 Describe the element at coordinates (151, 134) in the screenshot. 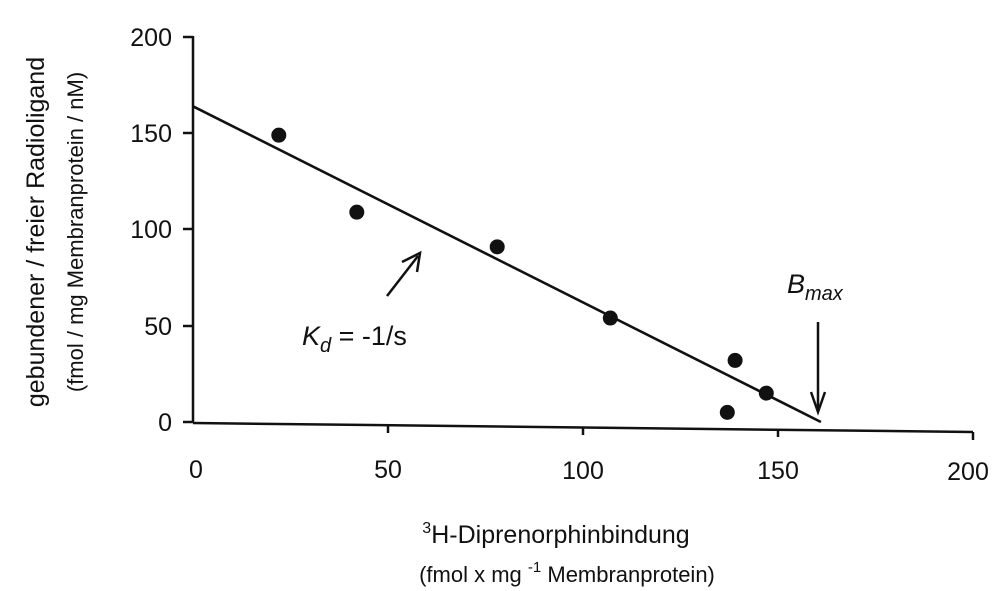

I see `y-tick-label: 150` at that location.